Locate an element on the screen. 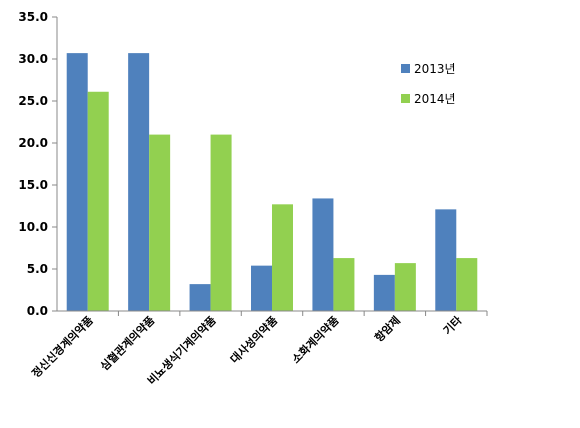  x-tick-label: 심혈관계의약품 is located at coordinates (127, 343).